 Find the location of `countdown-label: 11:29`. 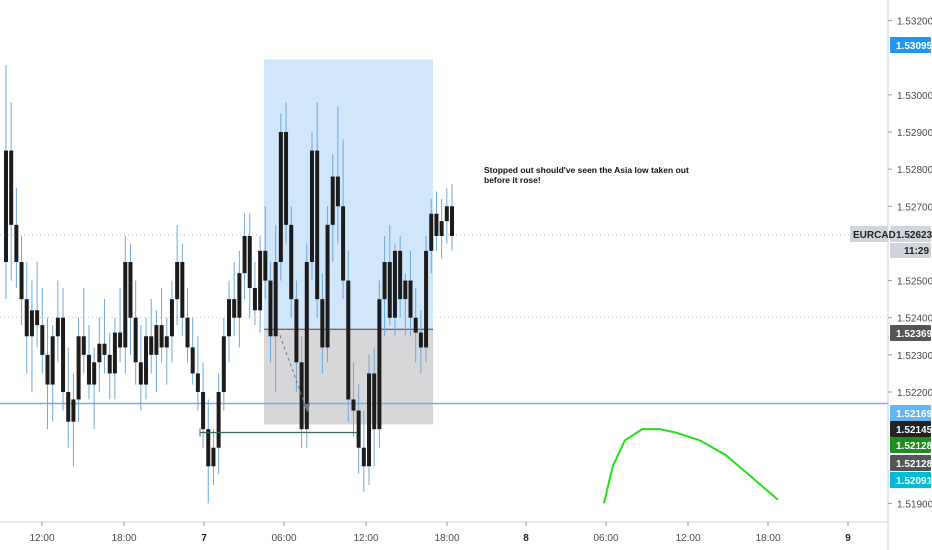

countdown-label: 11:29 is located at coordinates (916, 251).